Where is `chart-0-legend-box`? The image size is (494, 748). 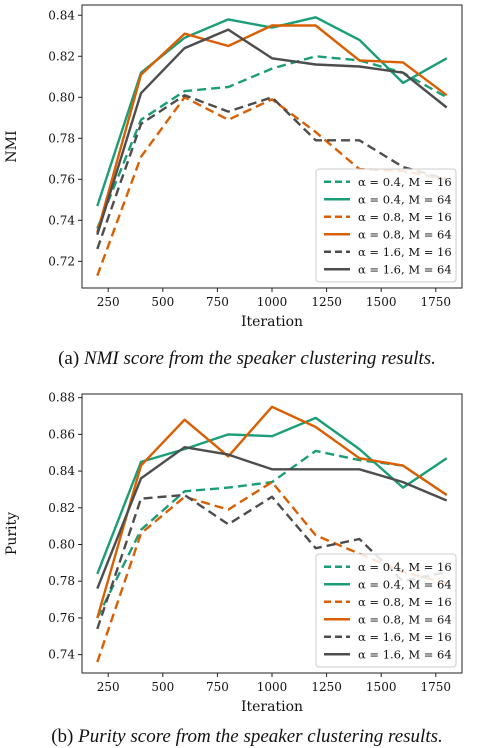 chart-0-legend-box is located at coordinates (386, 225).